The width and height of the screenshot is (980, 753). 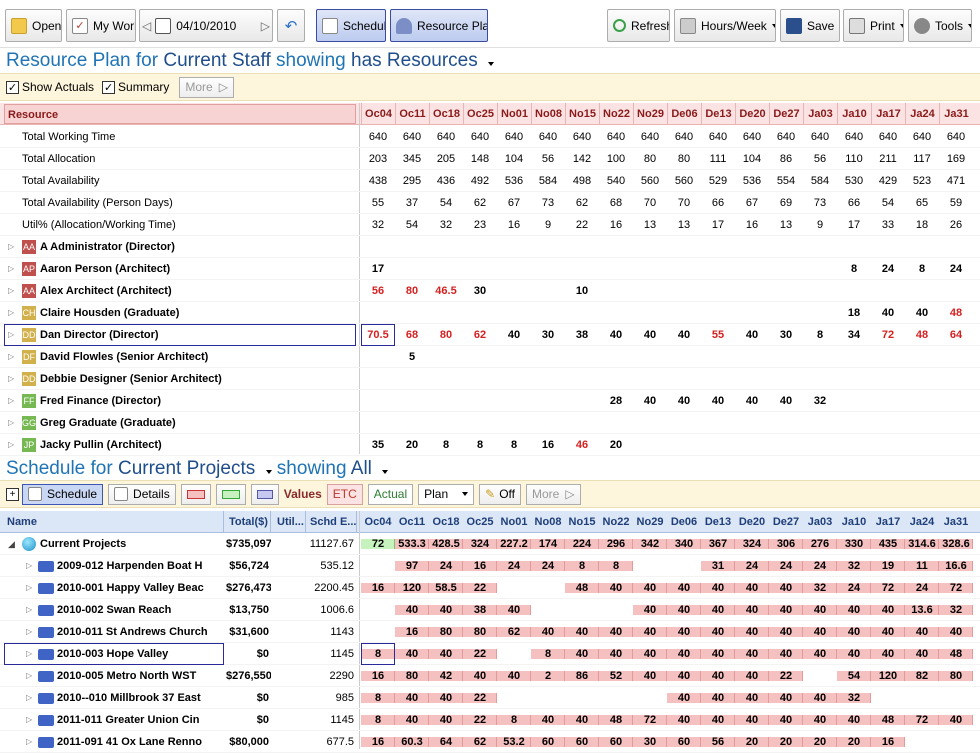 I want to click on schedule-cell: 330, so click(x=854, y=544).